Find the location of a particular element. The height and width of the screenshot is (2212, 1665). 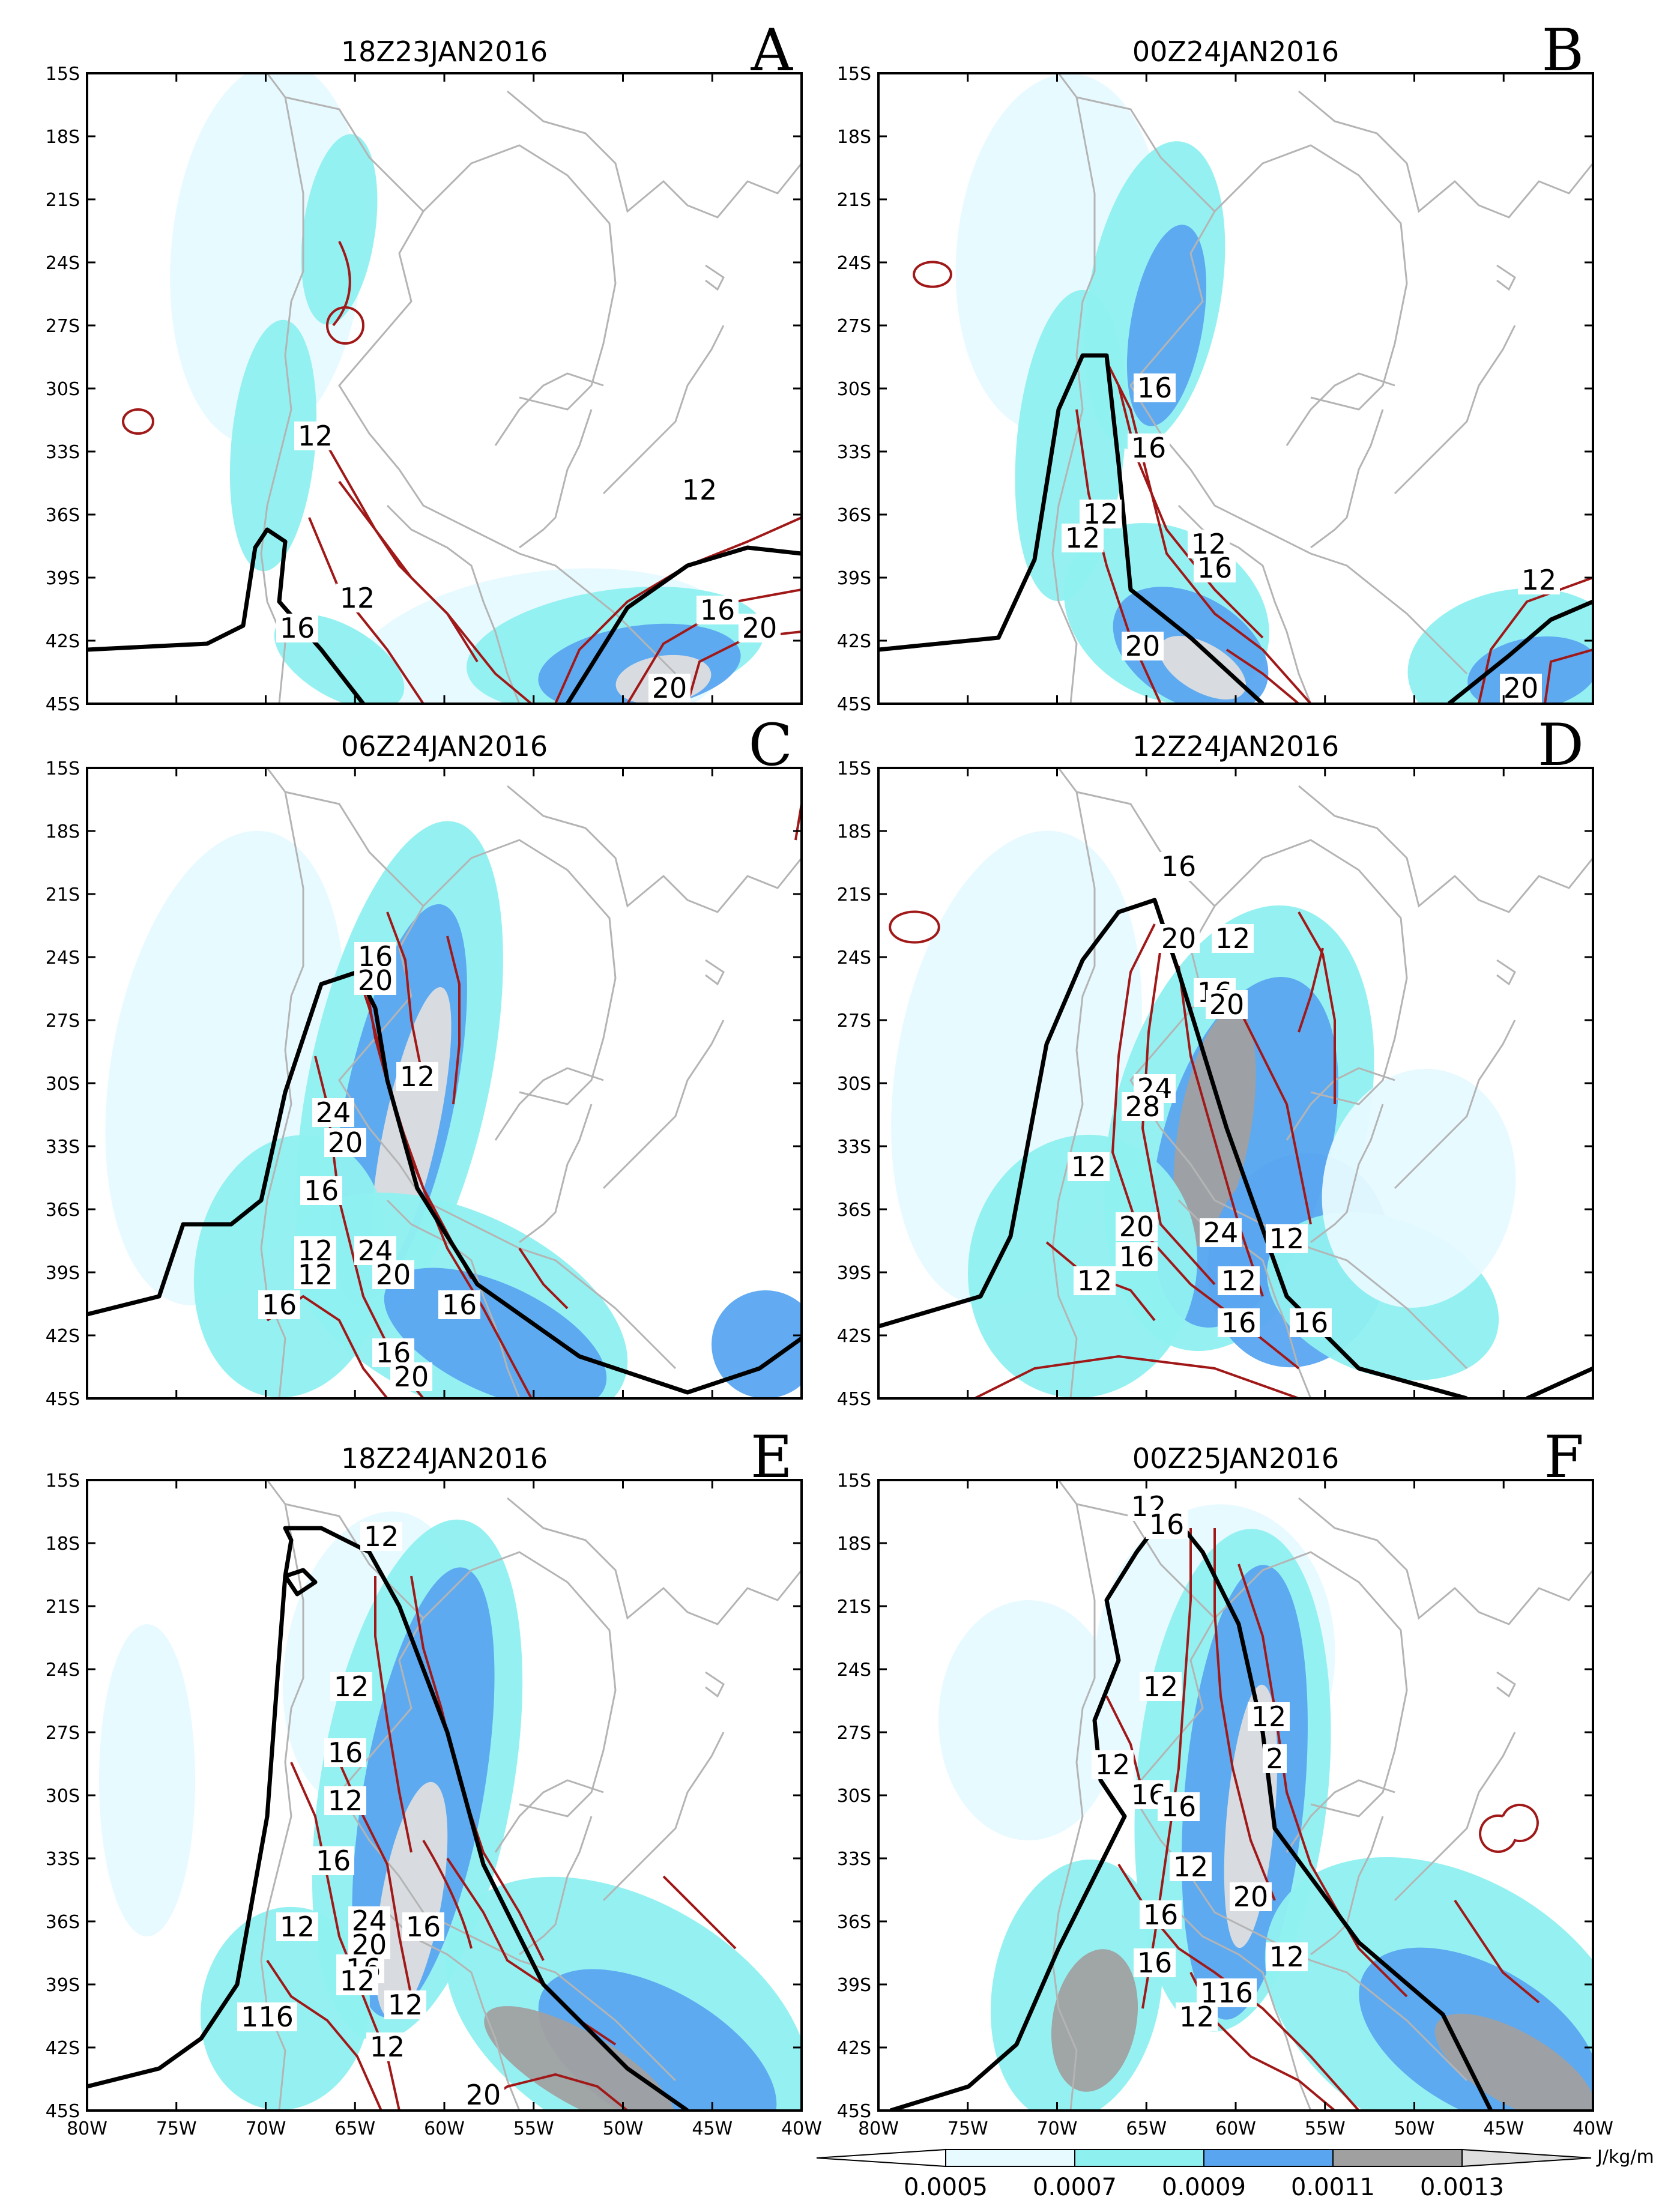

colorbar-segment is located at coordinates (1139, 2158).